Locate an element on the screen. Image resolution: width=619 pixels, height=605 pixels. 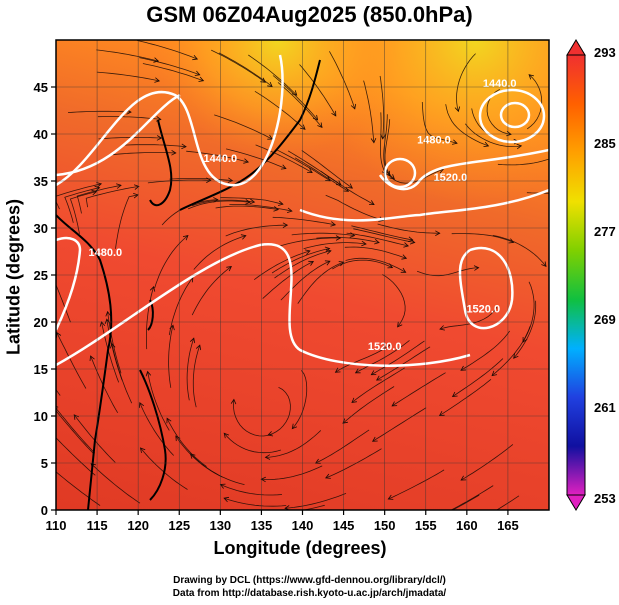
y-tick-label: 25 is located at coordinates (41, 275).